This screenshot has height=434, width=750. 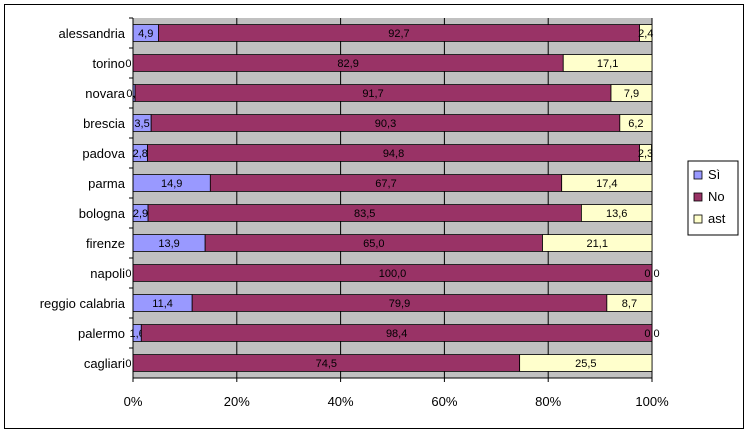 I want to click on bar-firenze-ast, so click(x=597, y=243).